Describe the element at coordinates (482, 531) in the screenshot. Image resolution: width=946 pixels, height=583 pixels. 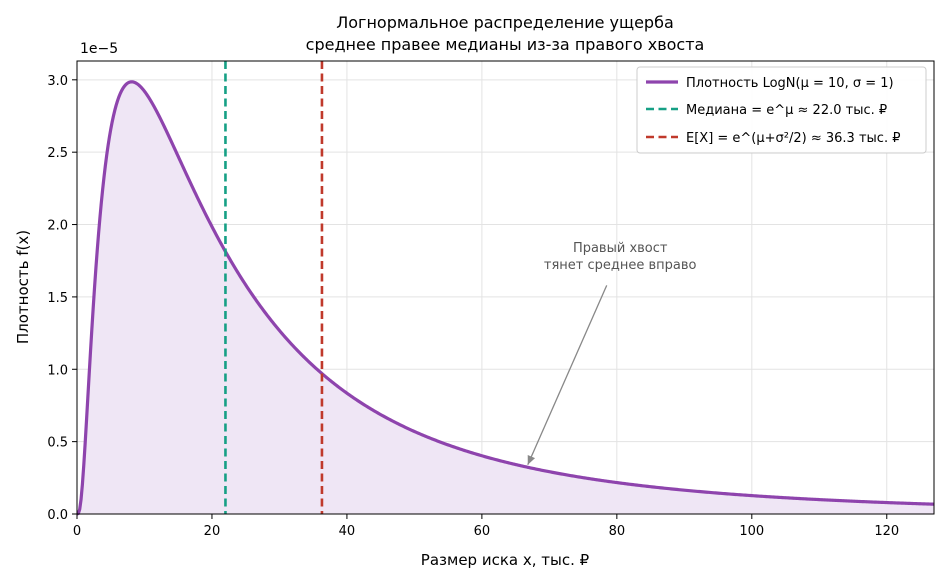
I see `x-tick-label-3: 60` at that location.